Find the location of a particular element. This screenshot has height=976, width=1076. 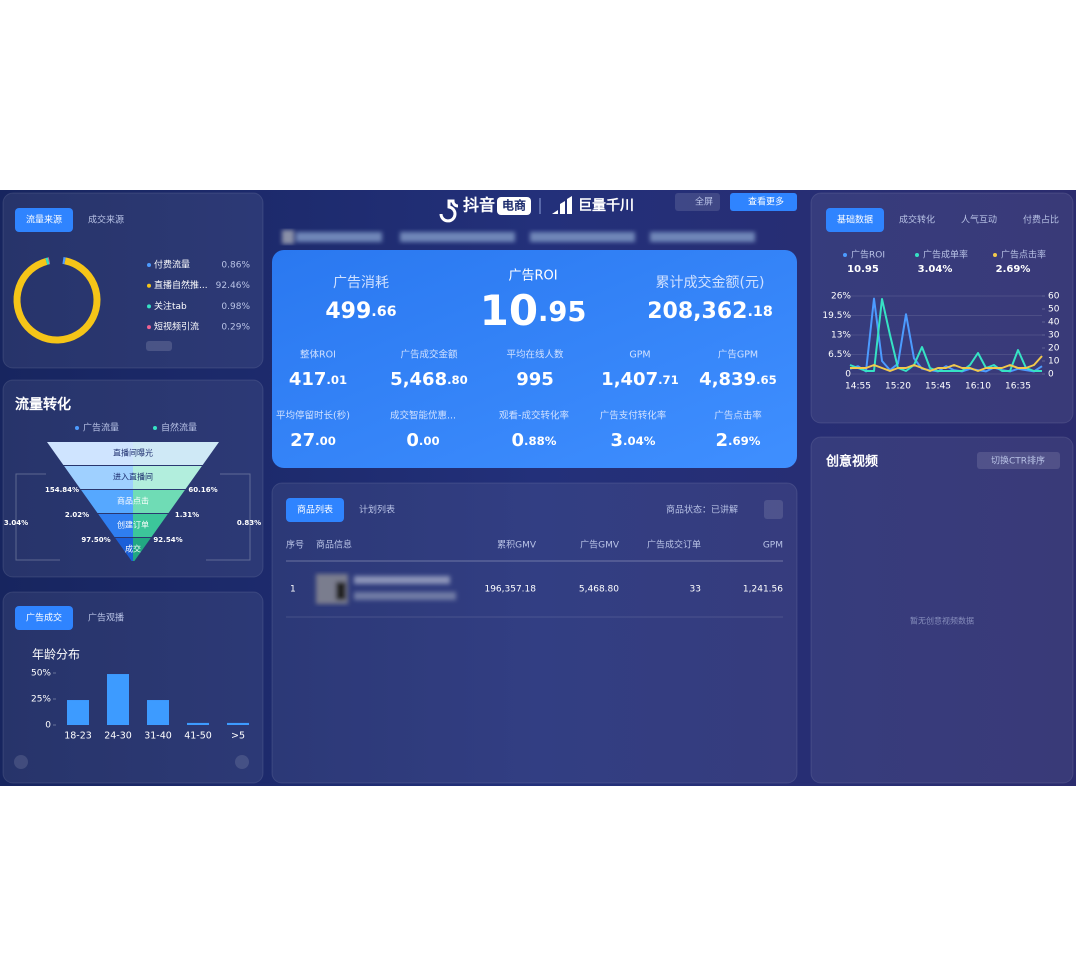

x-tick-label: 16:10 is located at coordinates (978, 387).